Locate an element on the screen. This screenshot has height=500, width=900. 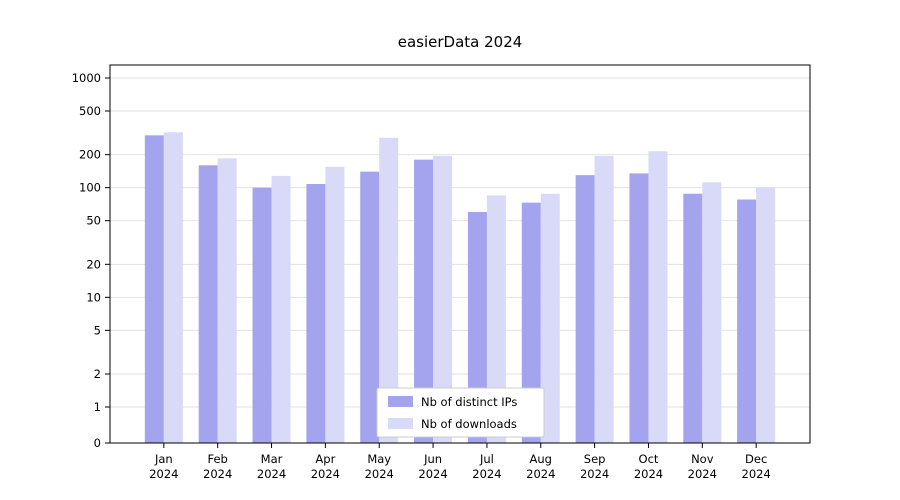
y-tick-label: 500 is located at coordinates (90, 111).